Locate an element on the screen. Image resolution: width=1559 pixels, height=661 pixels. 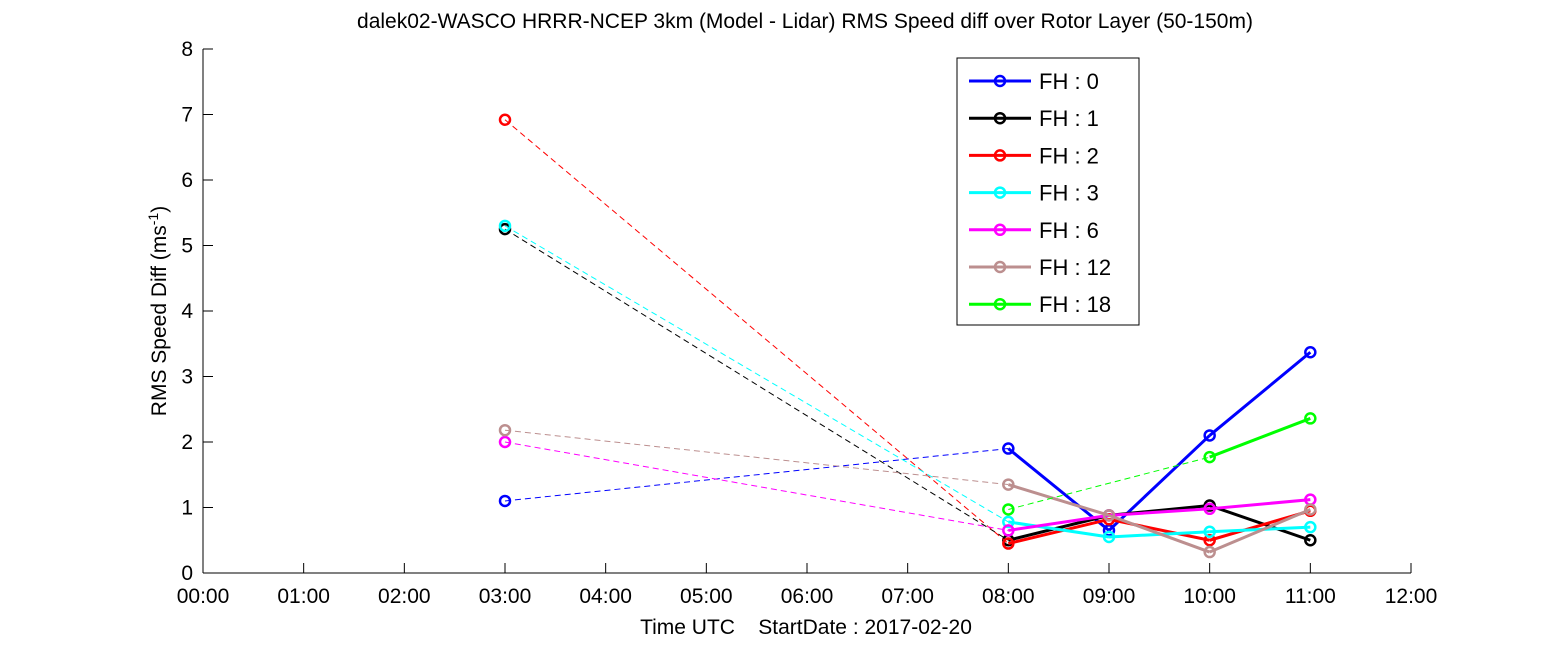
legend-label: FH : 18 is located at coordinates (1075, 304).